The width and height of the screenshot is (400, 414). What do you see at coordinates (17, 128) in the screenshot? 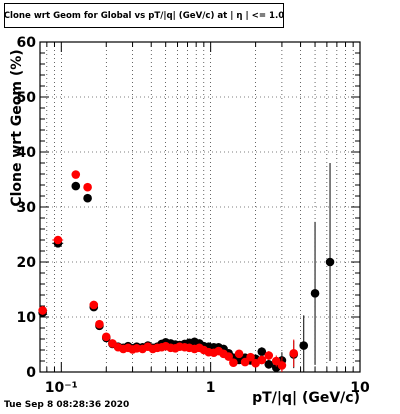
I see `y-axis-label: Clone wrt Geom (%)` at bounding box center [17, 128].